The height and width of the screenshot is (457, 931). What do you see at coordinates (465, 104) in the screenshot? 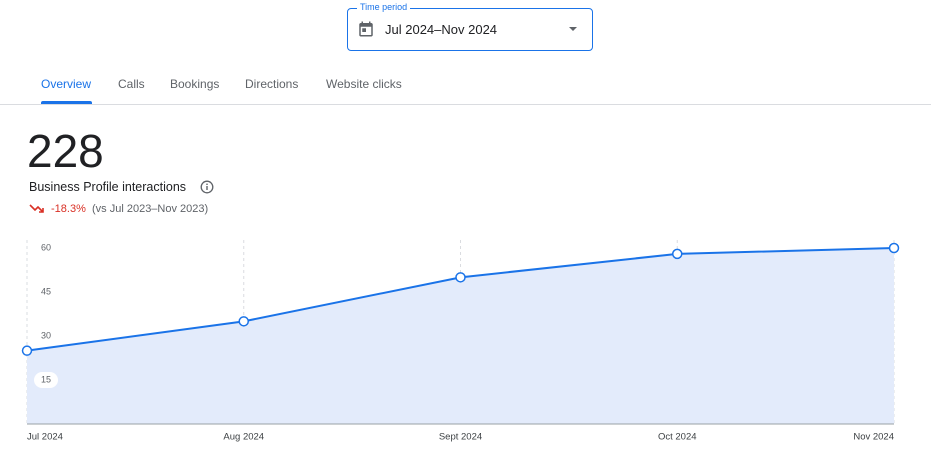
I see `divider` at bounding box center [465, 104].